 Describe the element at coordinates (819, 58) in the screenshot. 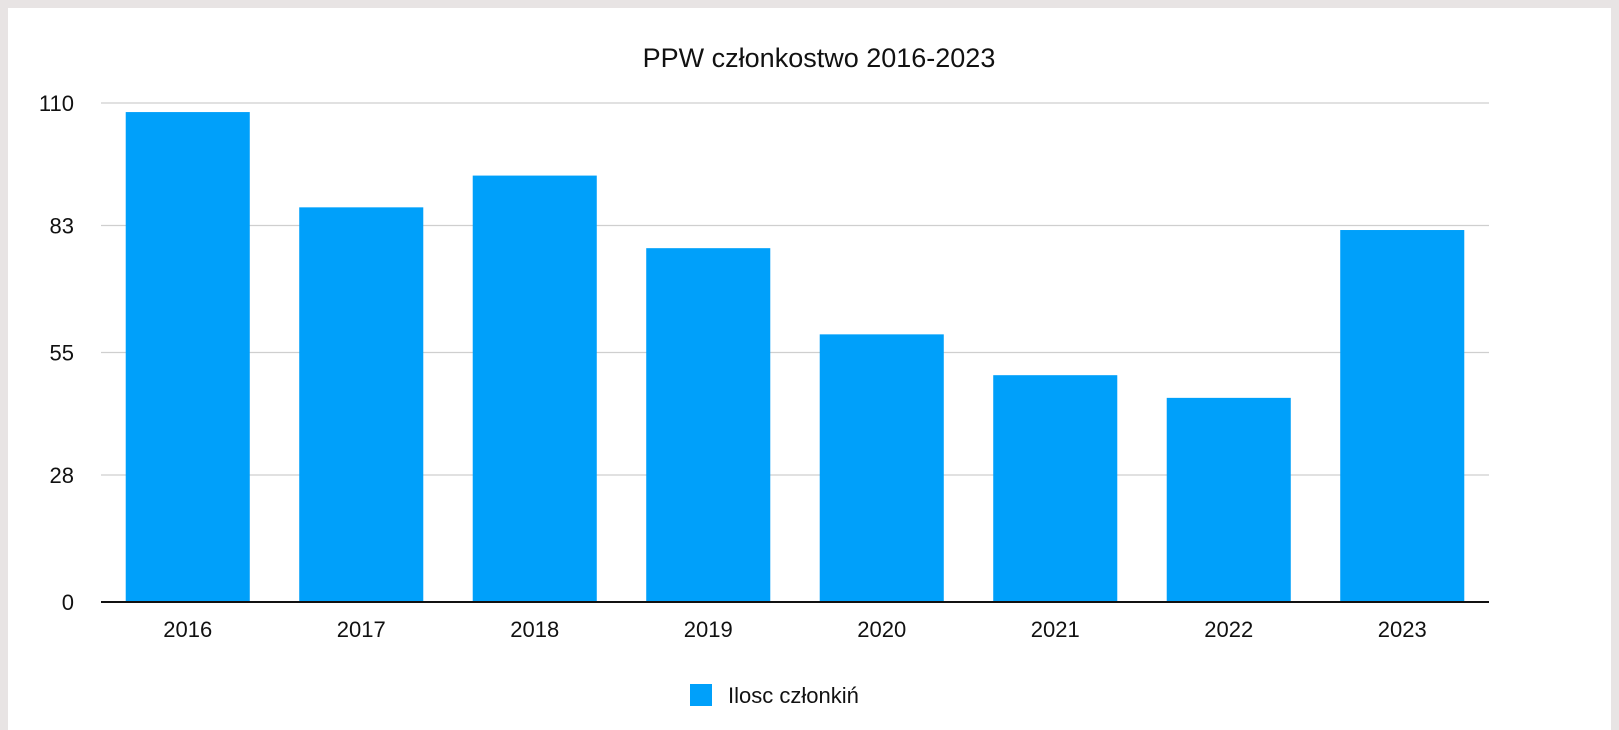

I see `chart-title: PPW członkostwo 2016-2023` at that location.